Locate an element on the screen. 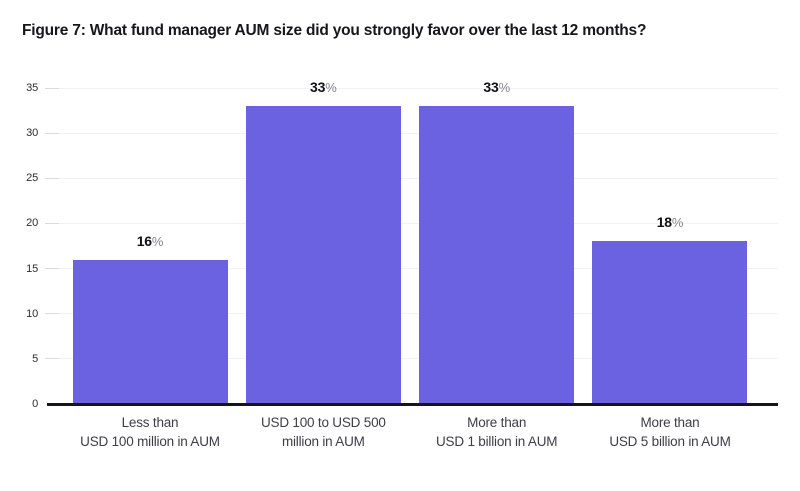 The height and width of the screenshot is (491, 800). category-label: More than USD 5 billion in AUM is located at coordinates (670, 432).